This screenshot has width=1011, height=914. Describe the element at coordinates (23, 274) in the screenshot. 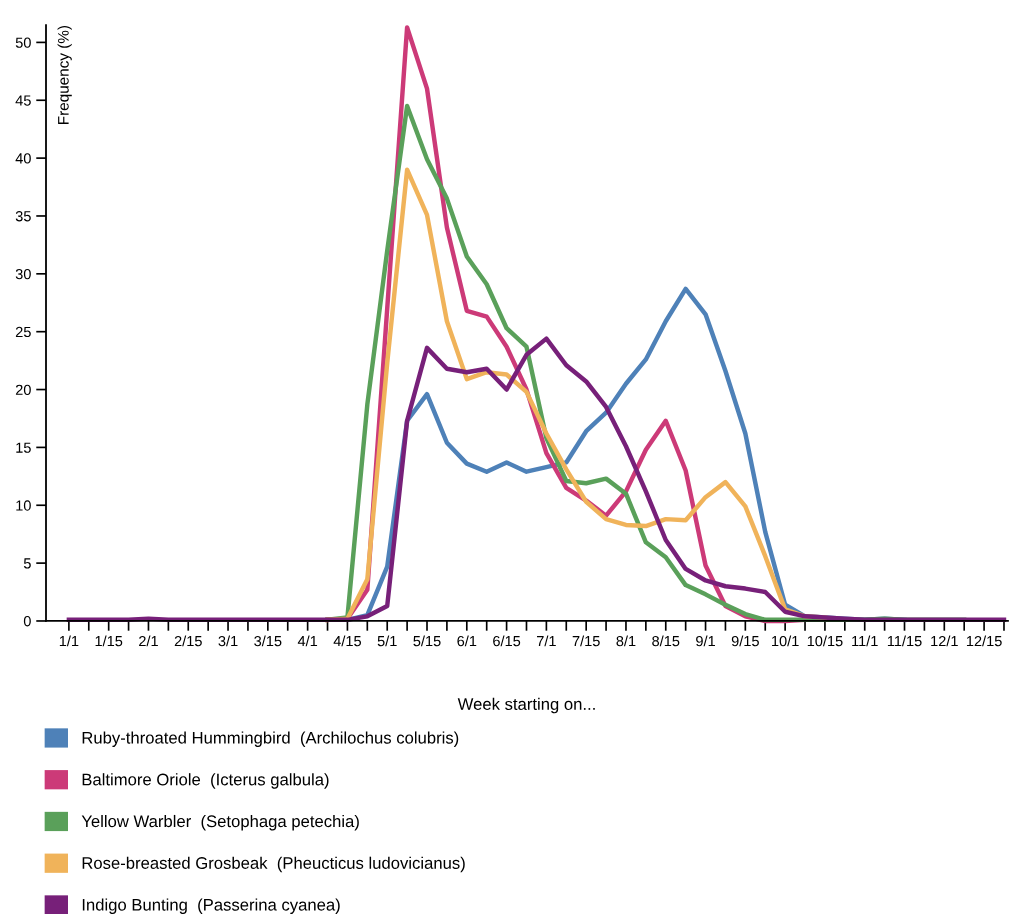

I see `y-tick-label: 30` at that location.